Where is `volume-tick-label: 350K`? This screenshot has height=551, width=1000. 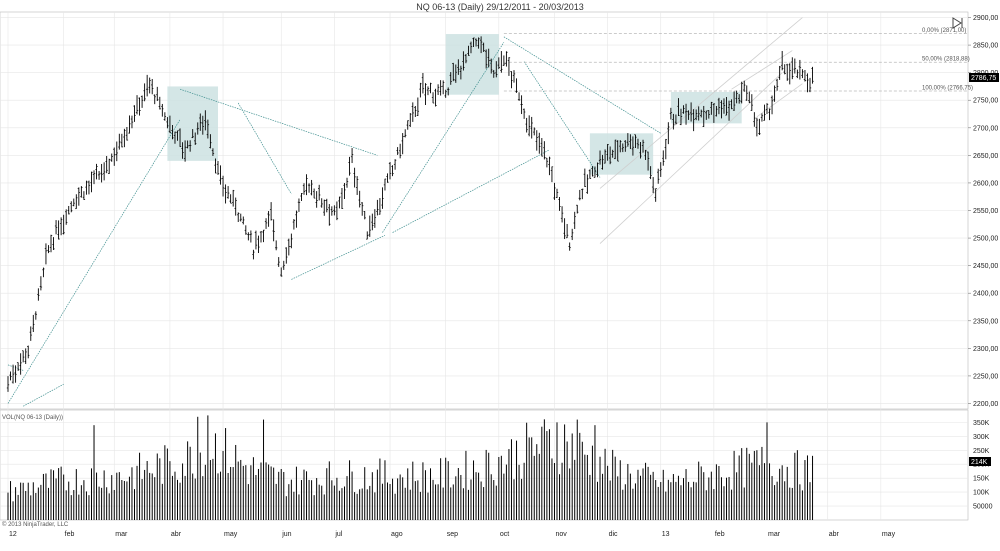 volume-tick-label: 350K is located at coordinates (981, 423).